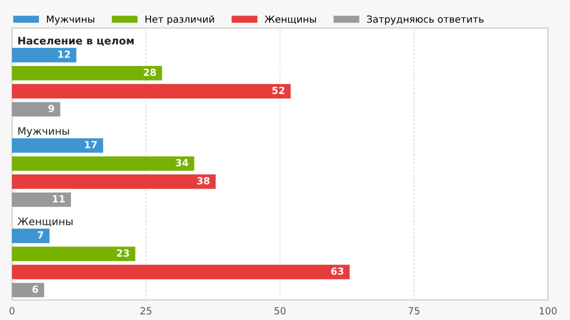 The width and height of the screenshot is (570, 320). I want to click on legend-label: Мужчины, so click(70, 20).